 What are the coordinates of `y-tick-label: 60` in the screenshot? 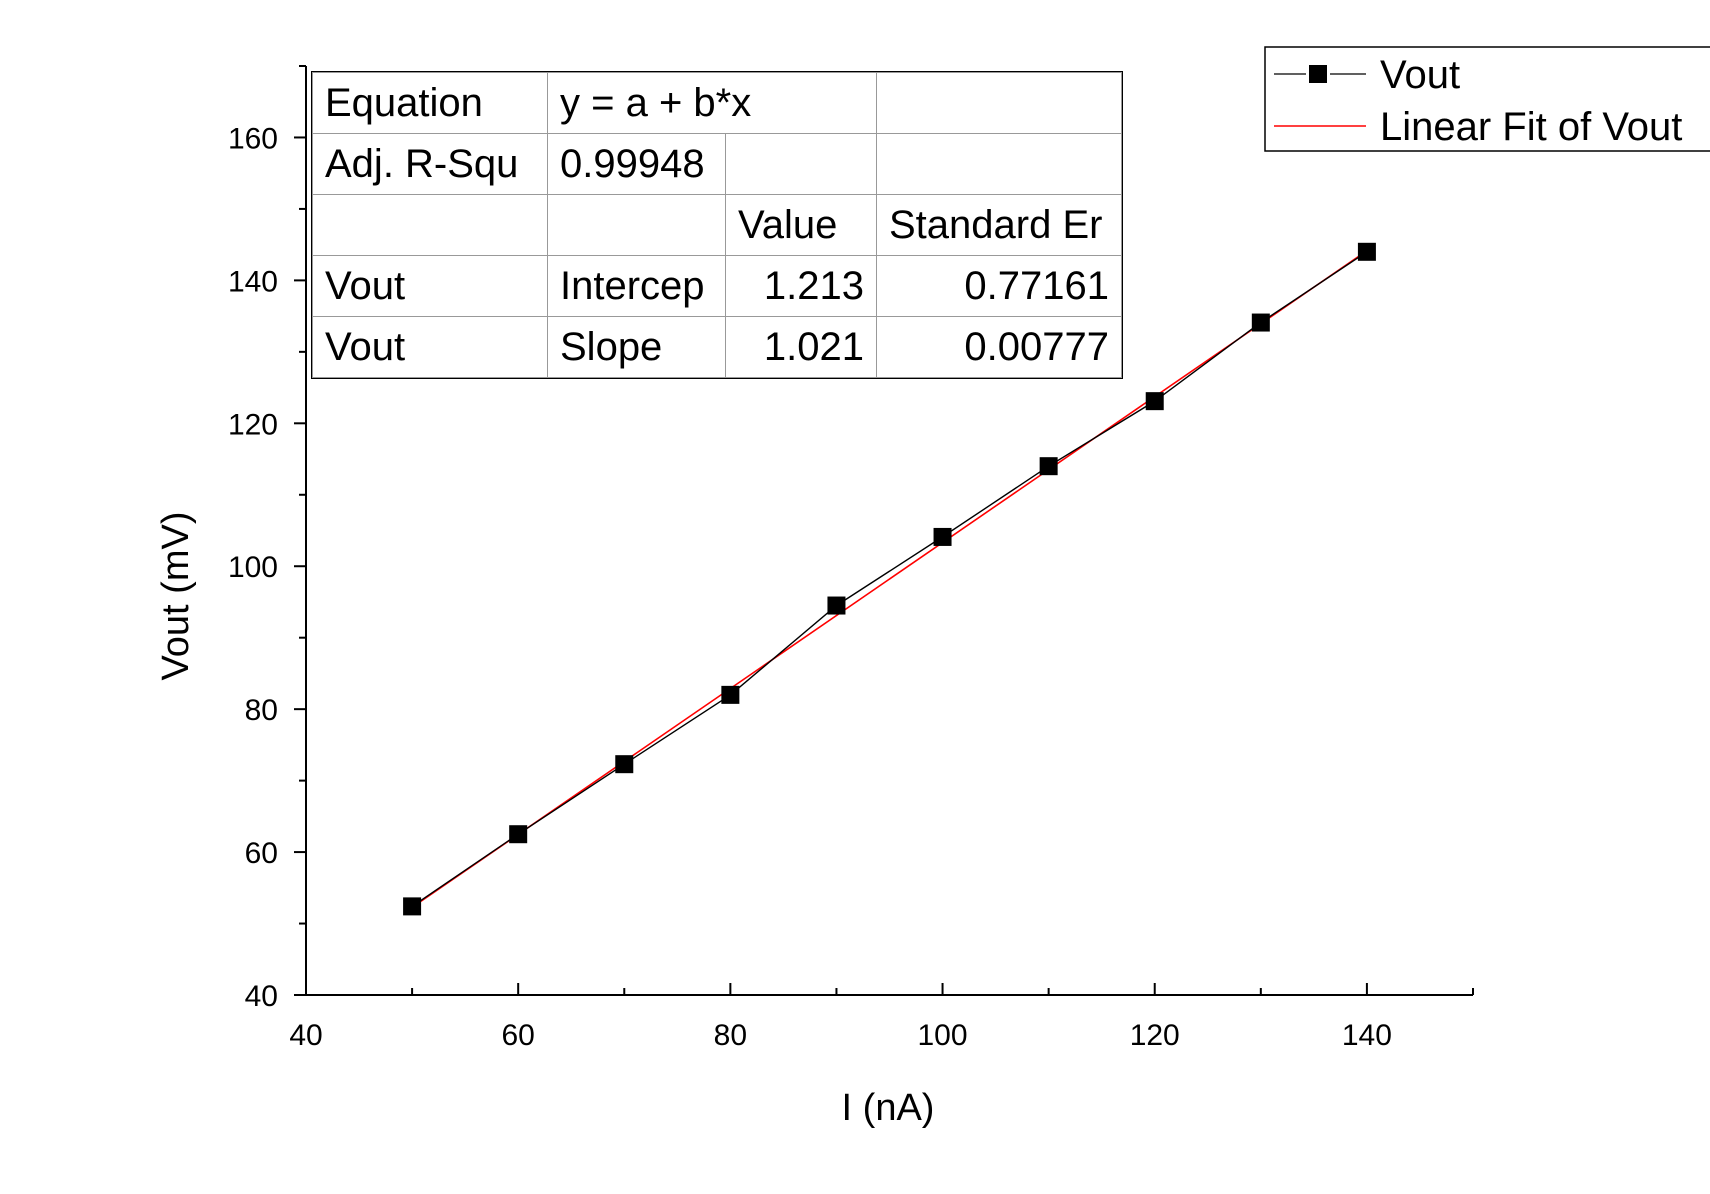 It's located at (261, 853).